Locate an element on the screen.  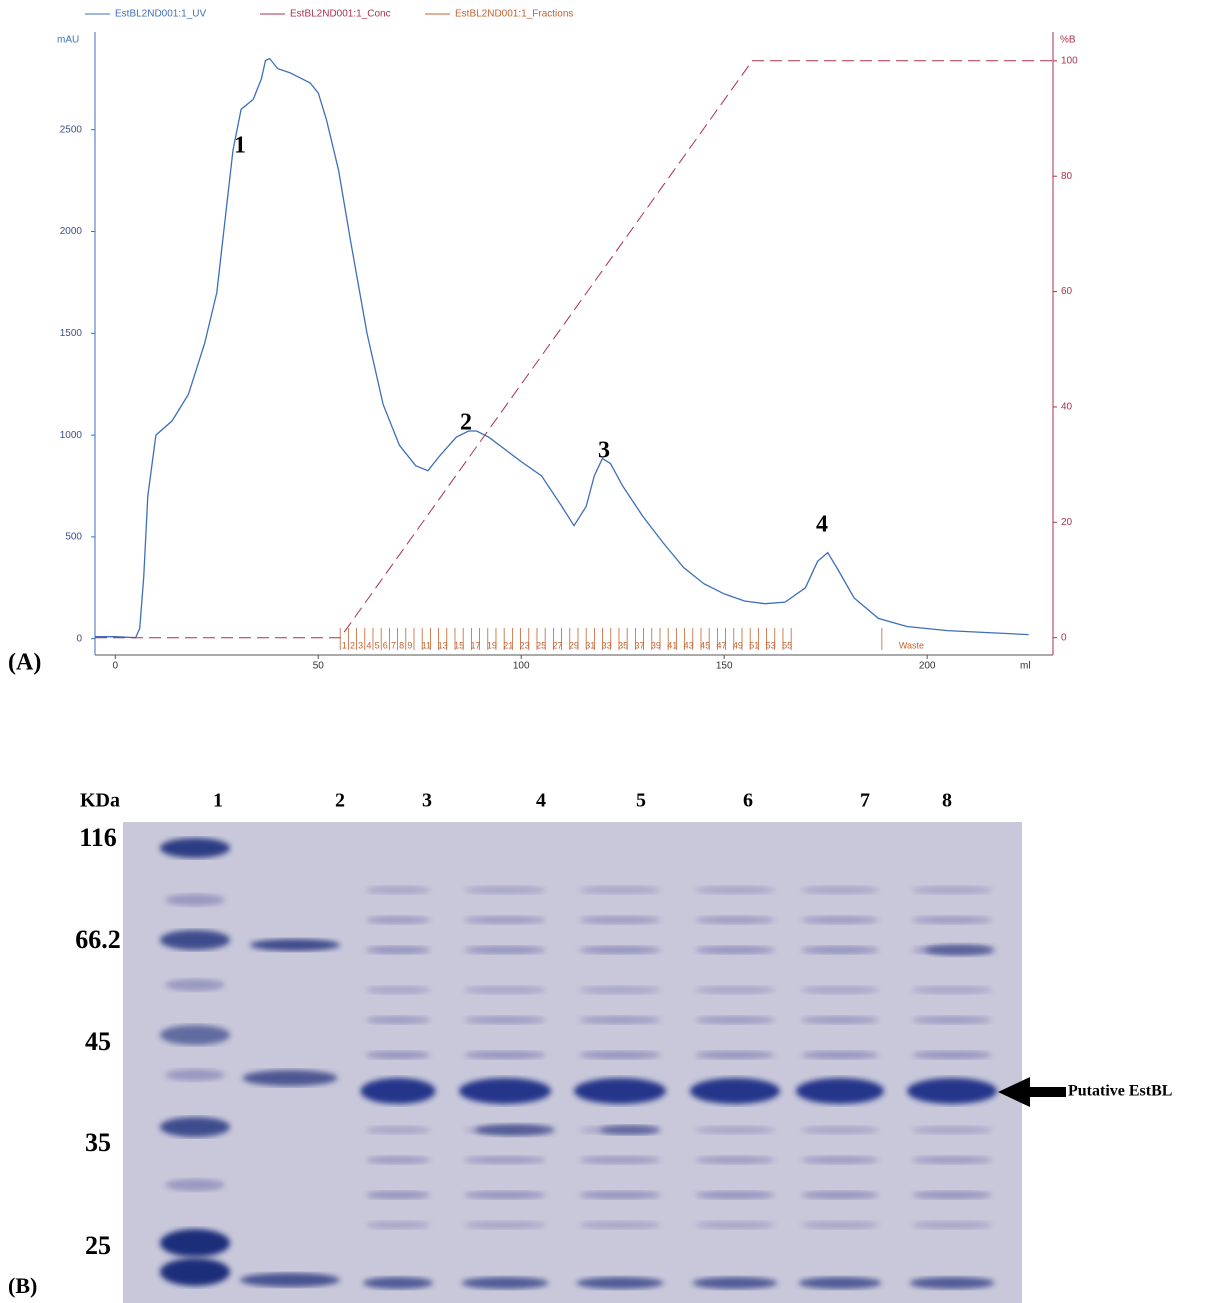
fraction-label: 19 is located at coordinates (492, 645).